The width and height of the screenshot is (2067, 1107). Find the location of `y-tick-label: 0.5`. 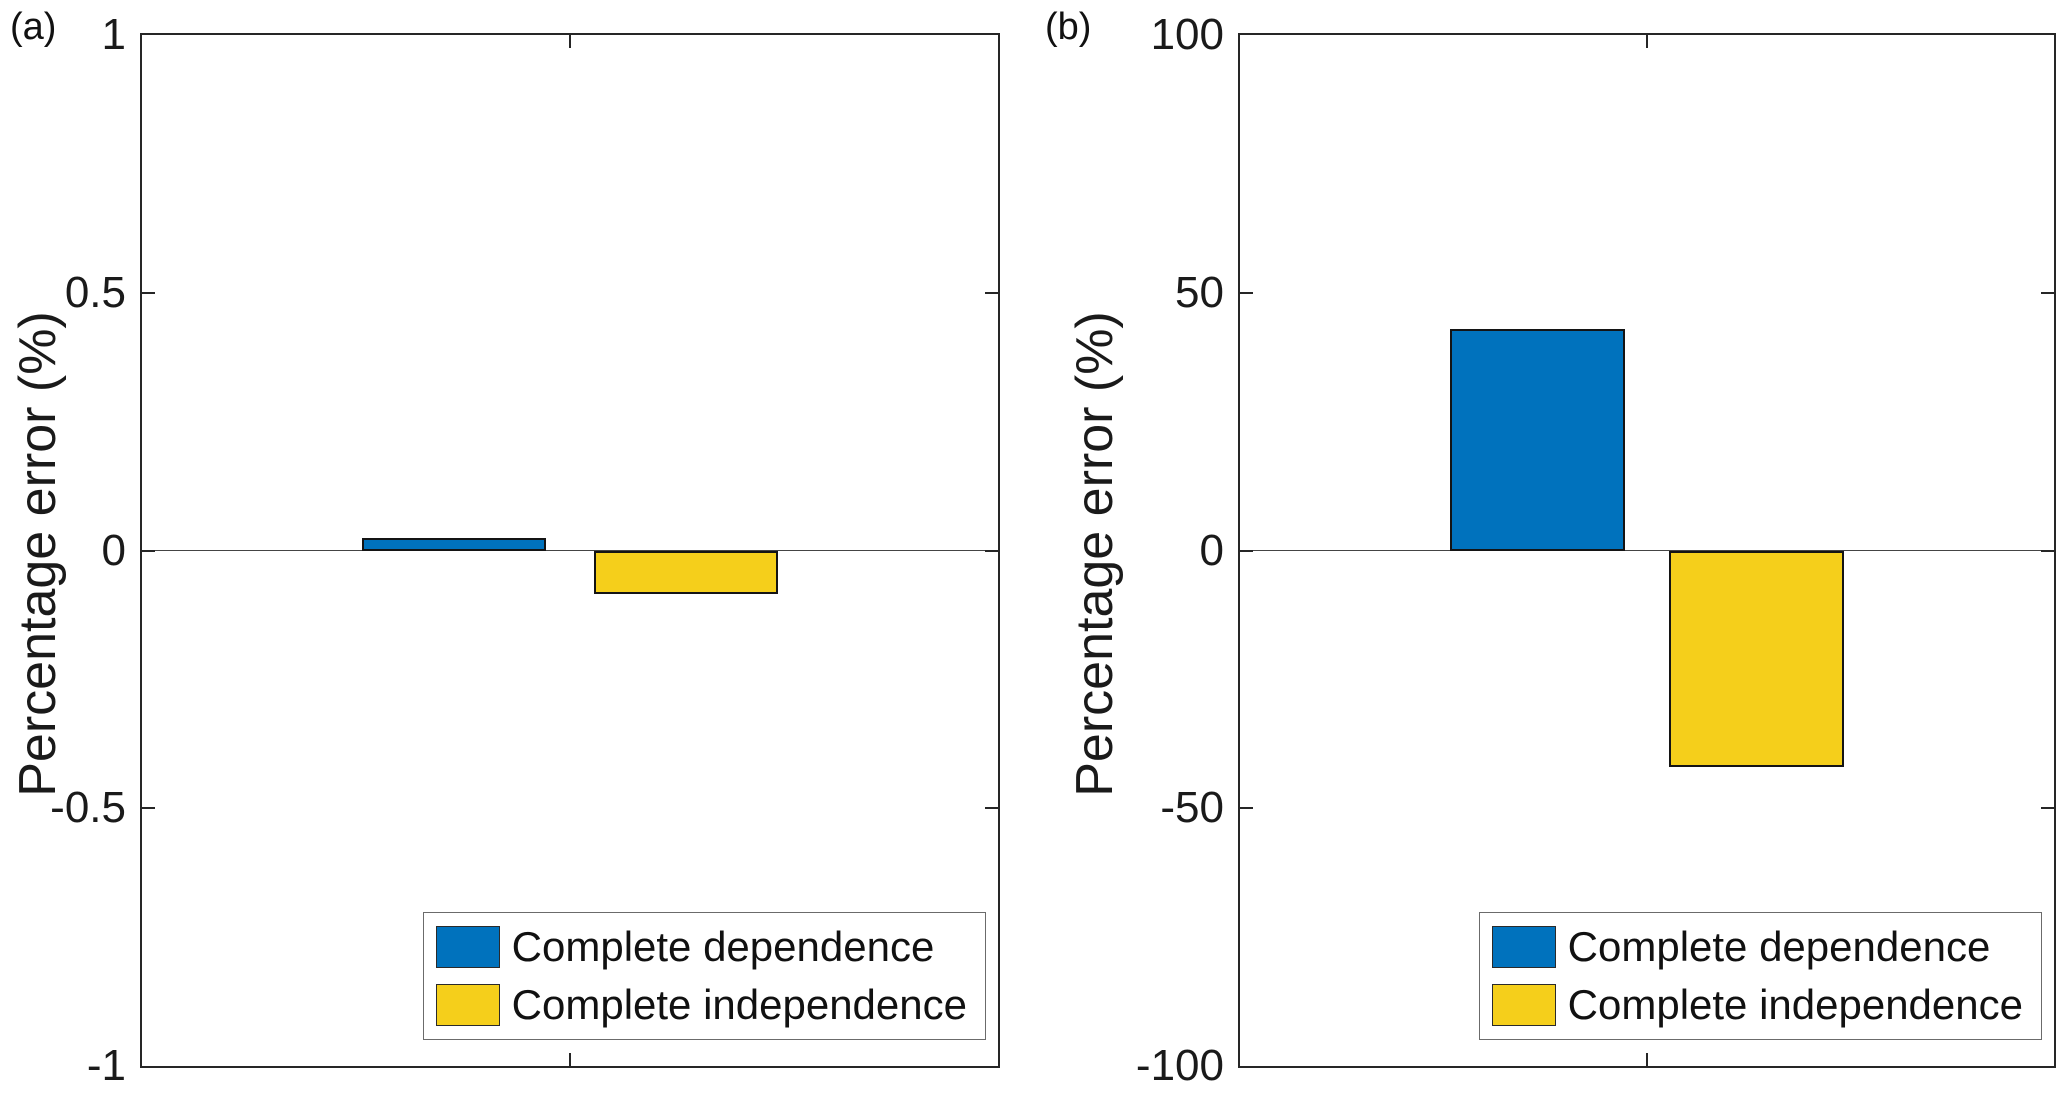

y-tick-label: 0.5 is located at coordinates (95, 292).